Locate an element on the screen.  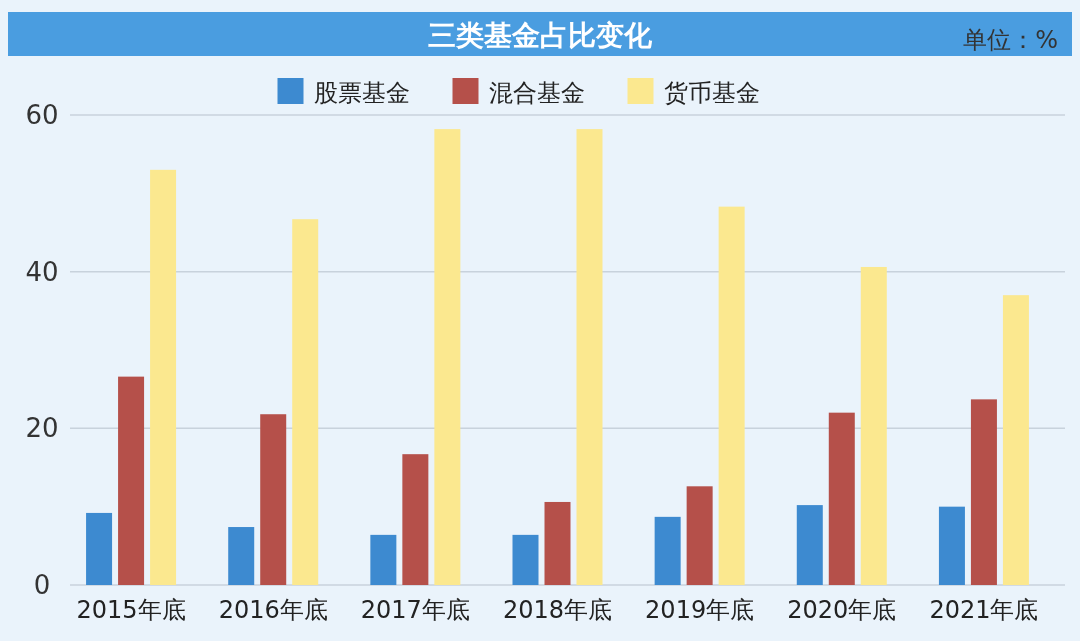
y-tick-label: 60 is located at coordinates (42, 115).